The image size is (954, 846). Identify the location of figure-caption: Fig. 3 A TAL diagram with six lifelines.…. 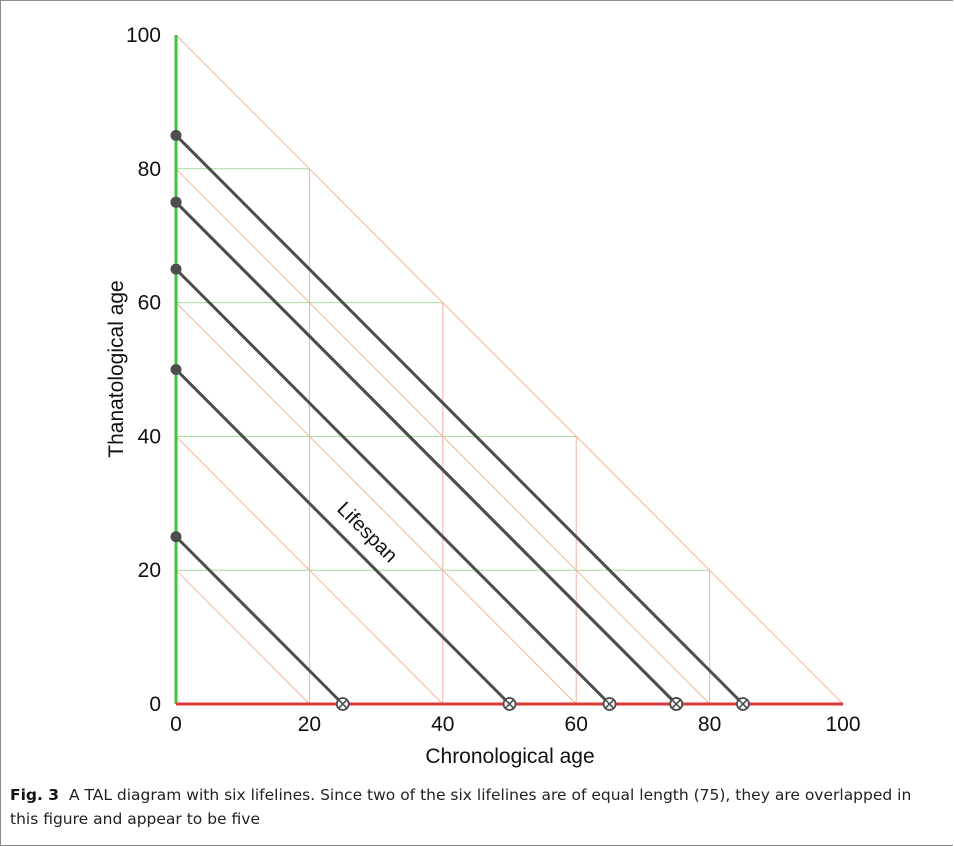
(470, 807).